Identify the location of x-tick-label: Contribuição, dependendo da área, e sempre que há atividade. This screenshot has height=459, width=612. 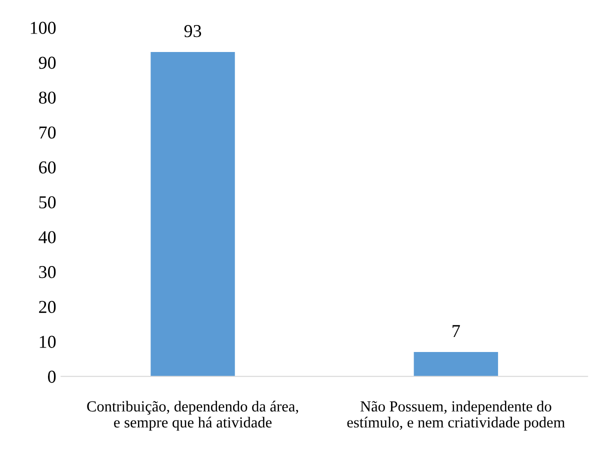
(192, 415).